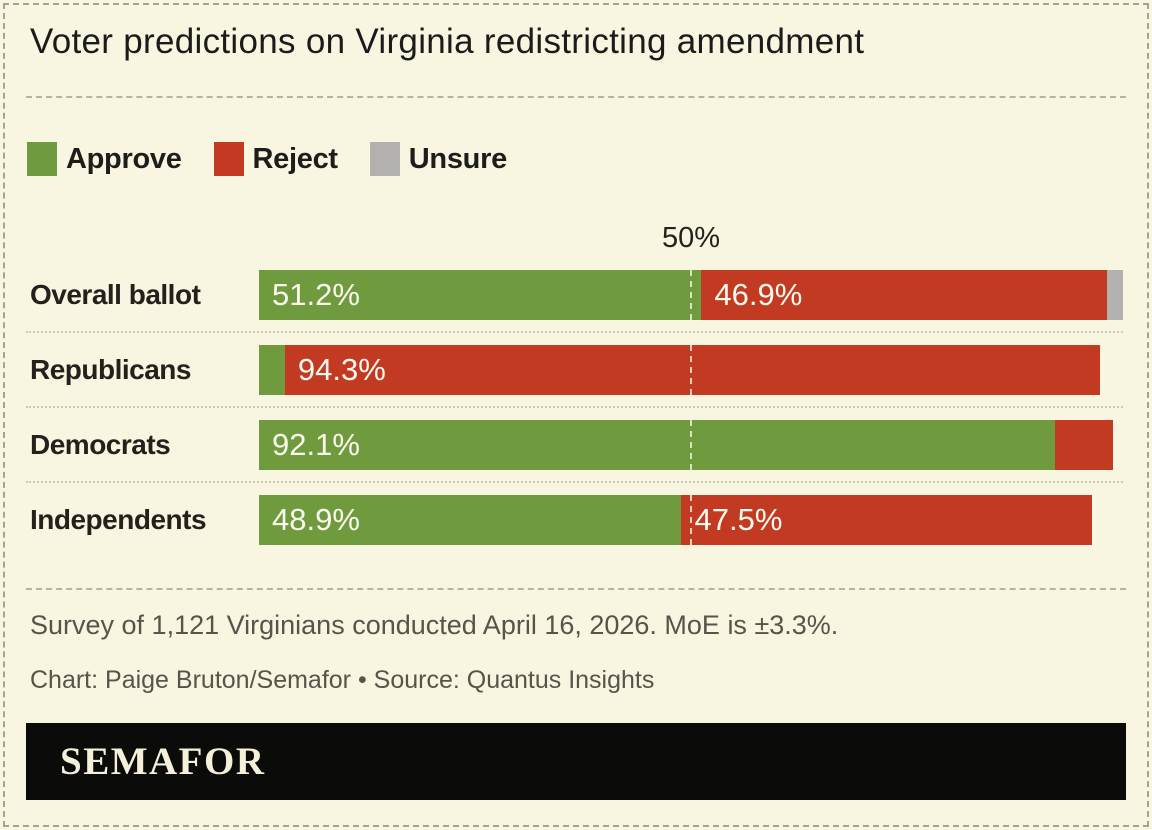 The width and height of the screenshot is (1152, 830). Describe the element at coordinates (1084, 445) in the screenshot. I see `bar-segment-reject` at that location.